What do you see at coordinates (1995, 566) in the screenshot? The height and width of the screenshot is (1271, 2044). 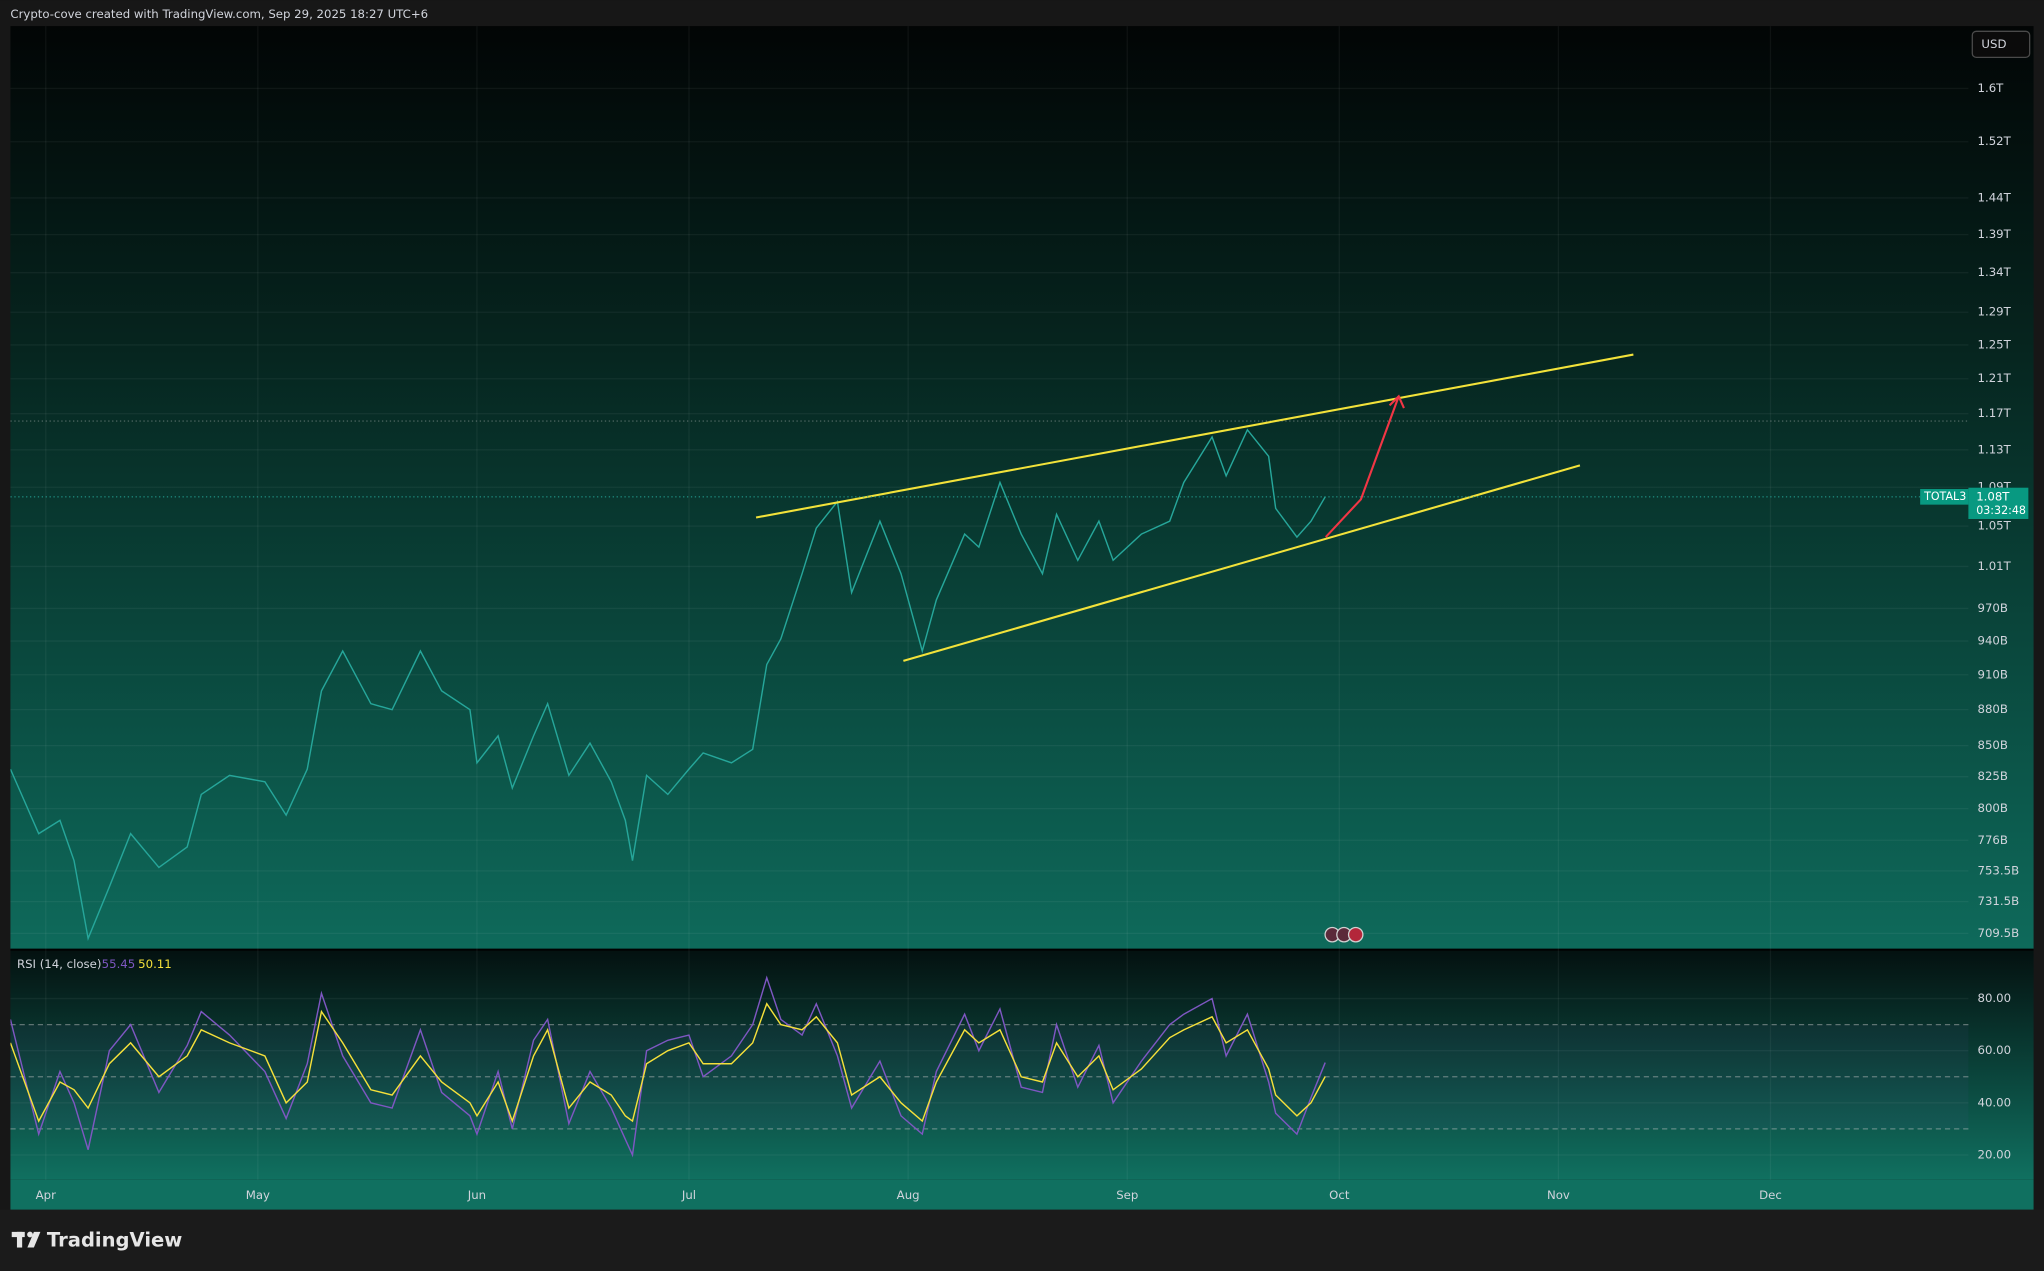 I see `y-tick-label: 1.01T` at bounding box center [1995, 566].